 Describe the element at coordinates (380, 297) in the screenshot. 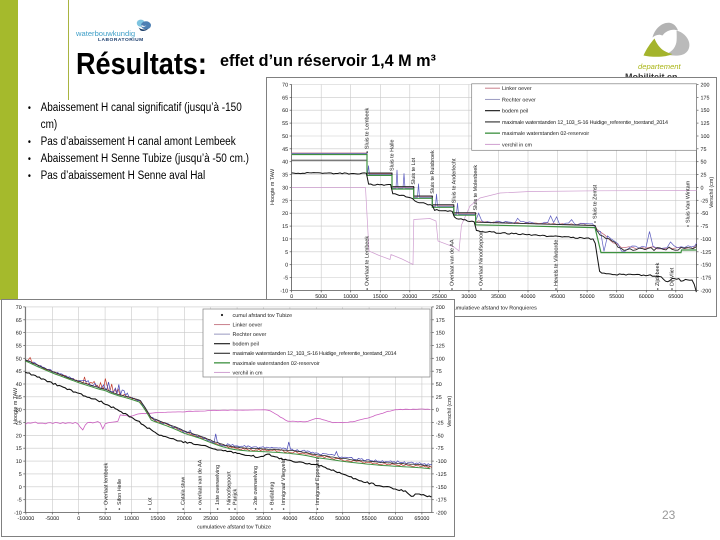

I see `svg-text: 15000` at that location.